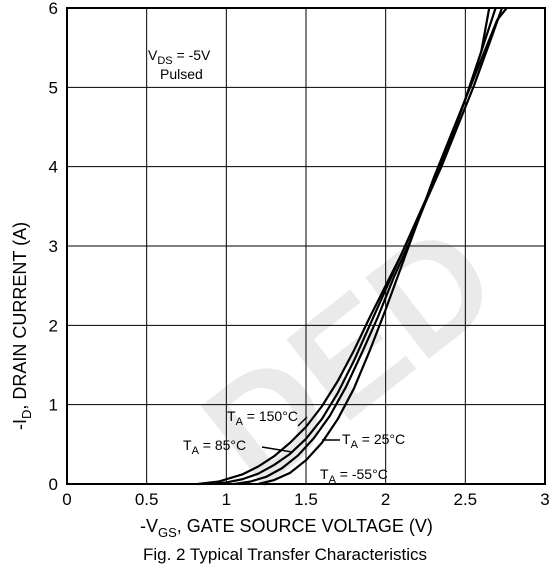  Describe the element at coordinates (286, 528) in the screenshot. I see `x-axis-label: -VGS, GATE SOURCE VOLTAGE (V)` at that location.